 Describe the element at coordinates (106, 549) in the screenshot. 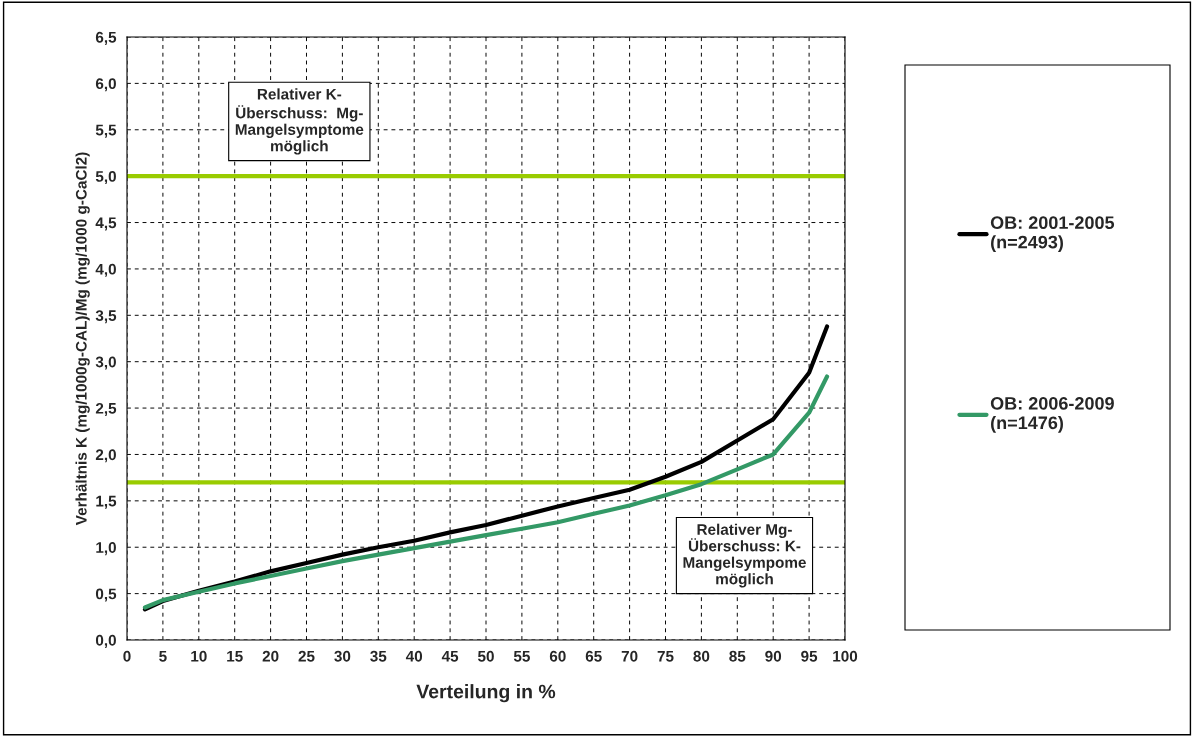

I see `y-tick-label: 1,0` at that location.